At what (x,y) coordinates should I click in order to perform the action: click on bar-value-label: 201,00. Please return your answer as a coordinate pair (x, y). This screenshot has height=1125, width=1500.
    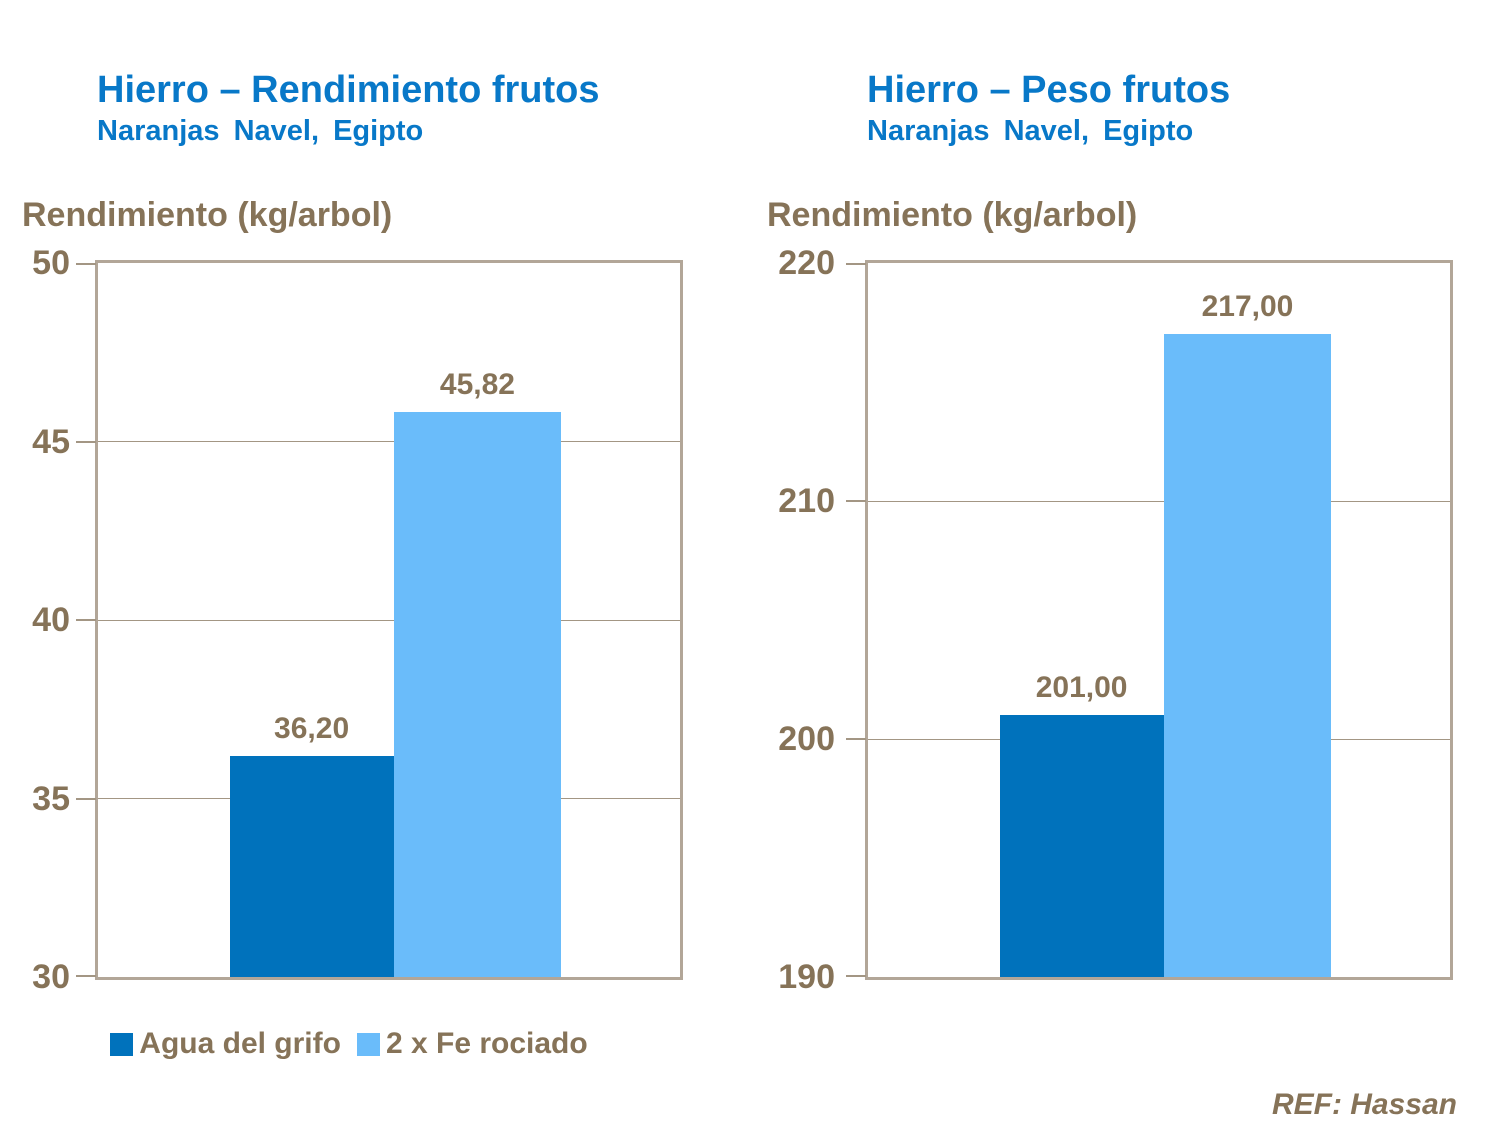
    Looking at the image, I should click on (1081, 688).